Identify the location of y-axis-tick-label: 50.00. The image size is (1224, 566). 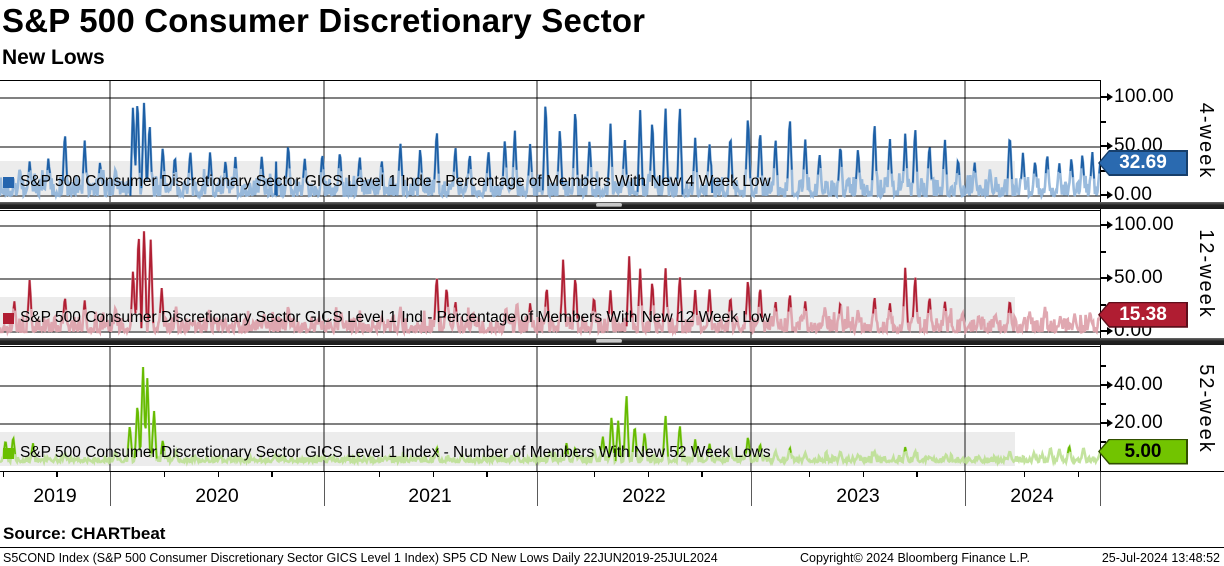
(1131, 278).